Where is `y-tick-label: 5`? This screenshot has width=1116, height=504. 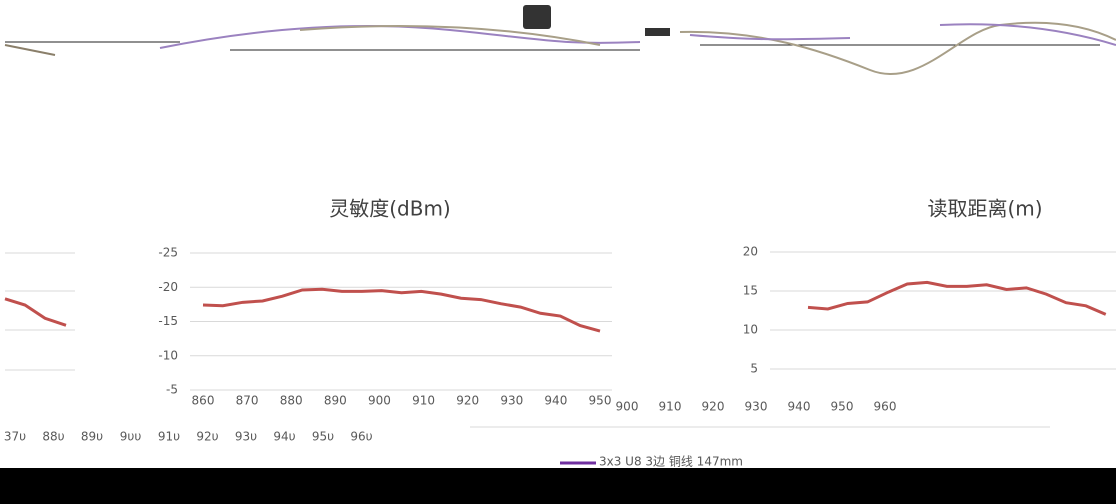 y-tick-label: 5 is located at coordinates (754, 369).